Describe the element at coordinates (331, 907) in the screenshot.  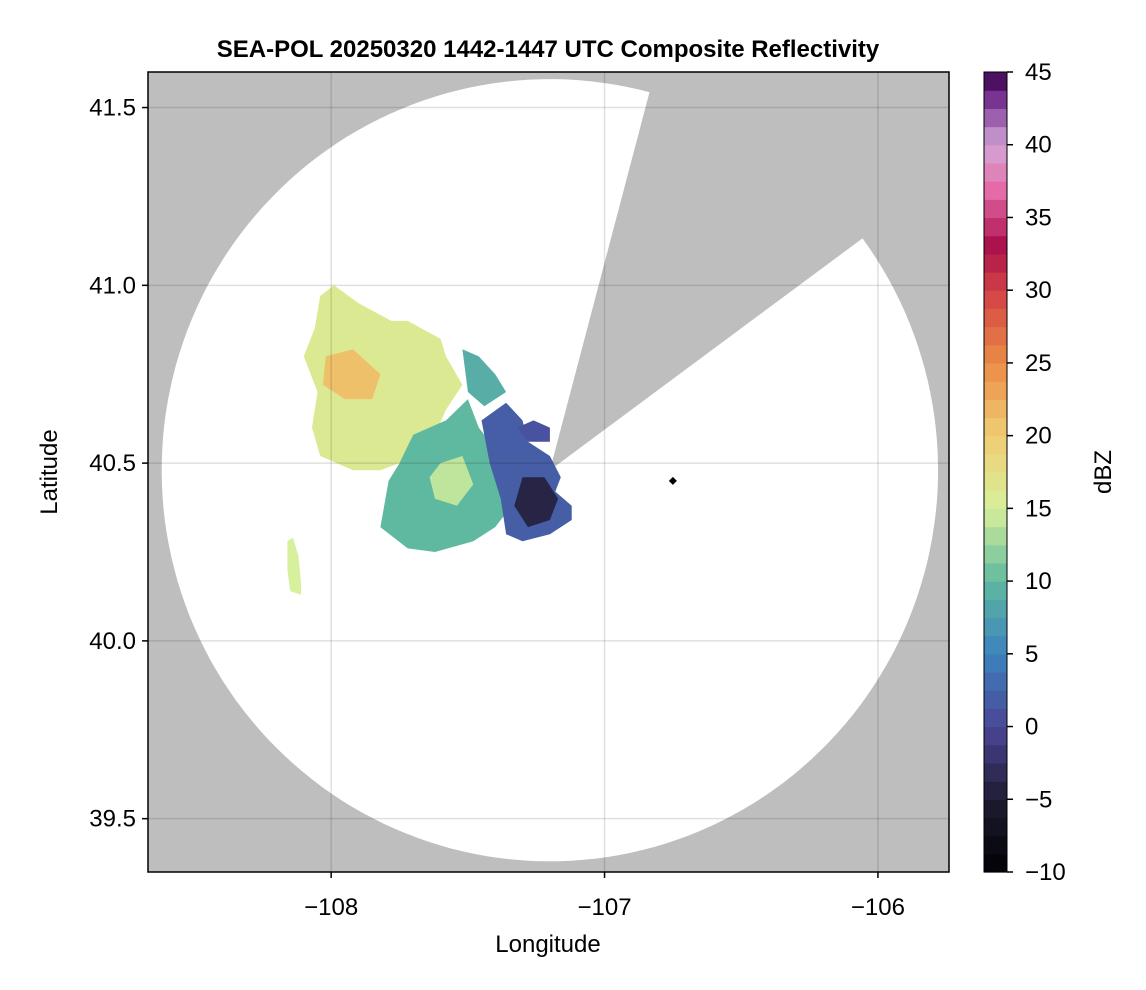
I see `x-tick-label: −108` at that location.